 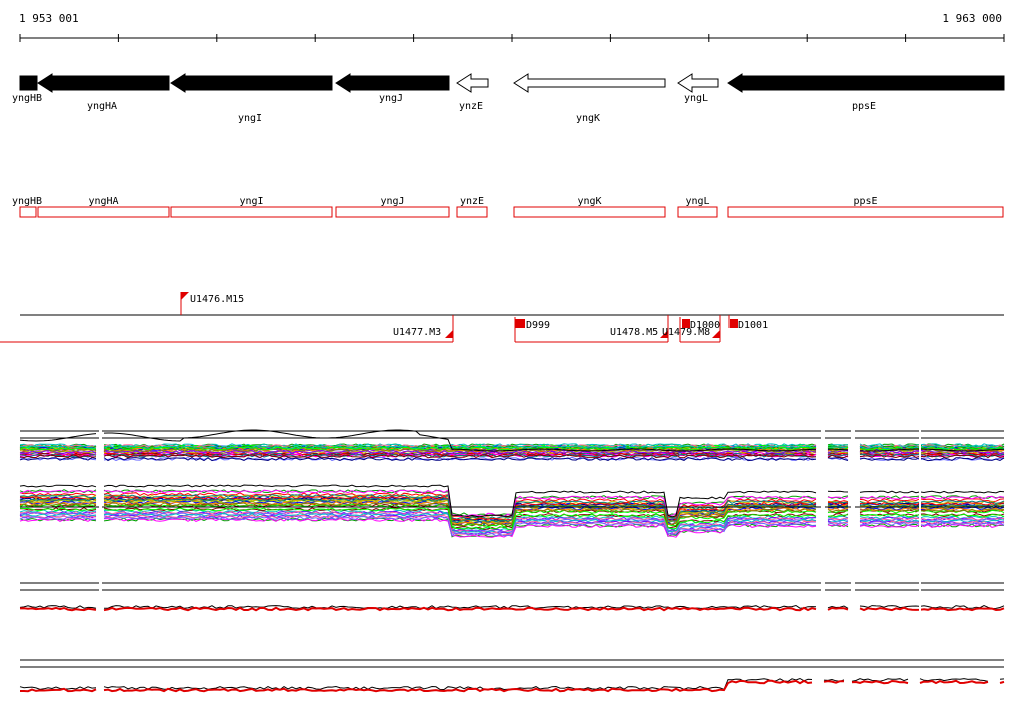 I want to click on feature-label: U1477.M3, so click(x=417, y=332).